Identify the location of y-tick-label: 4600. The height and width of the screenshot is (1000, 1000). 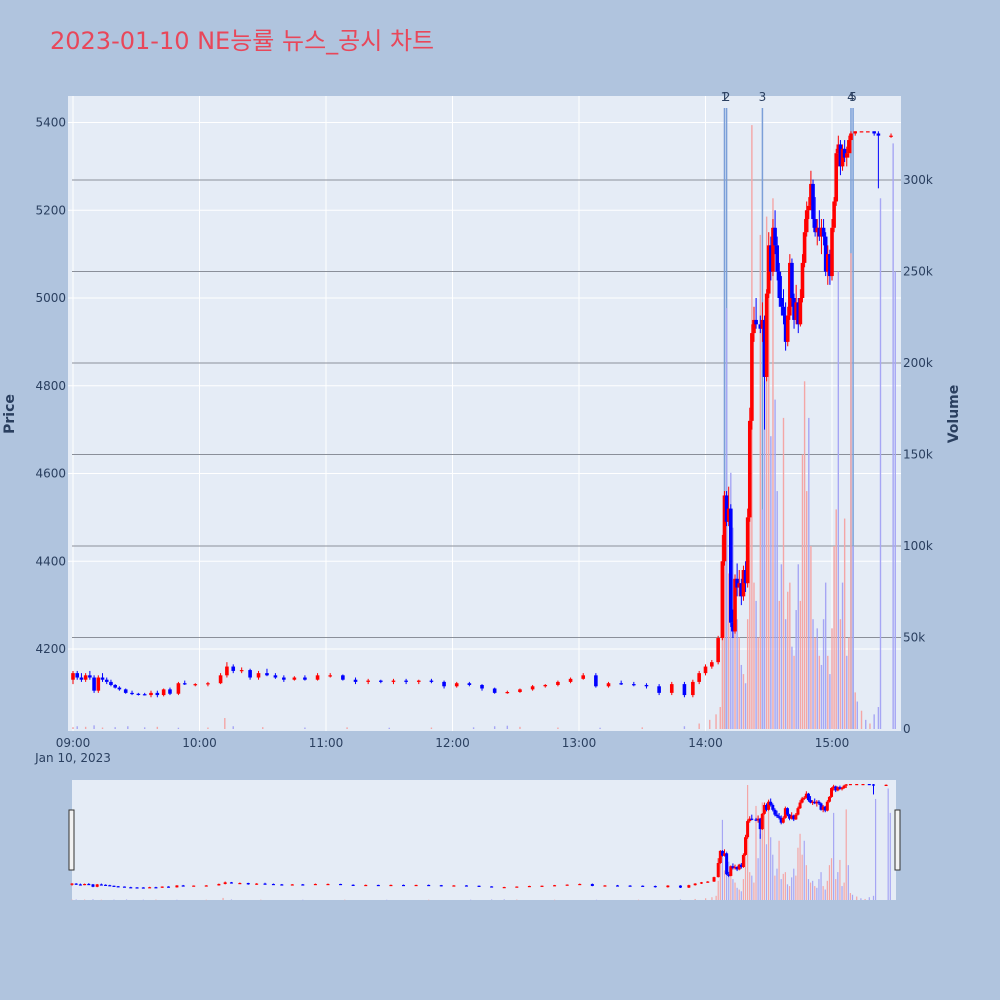
(50, 474).